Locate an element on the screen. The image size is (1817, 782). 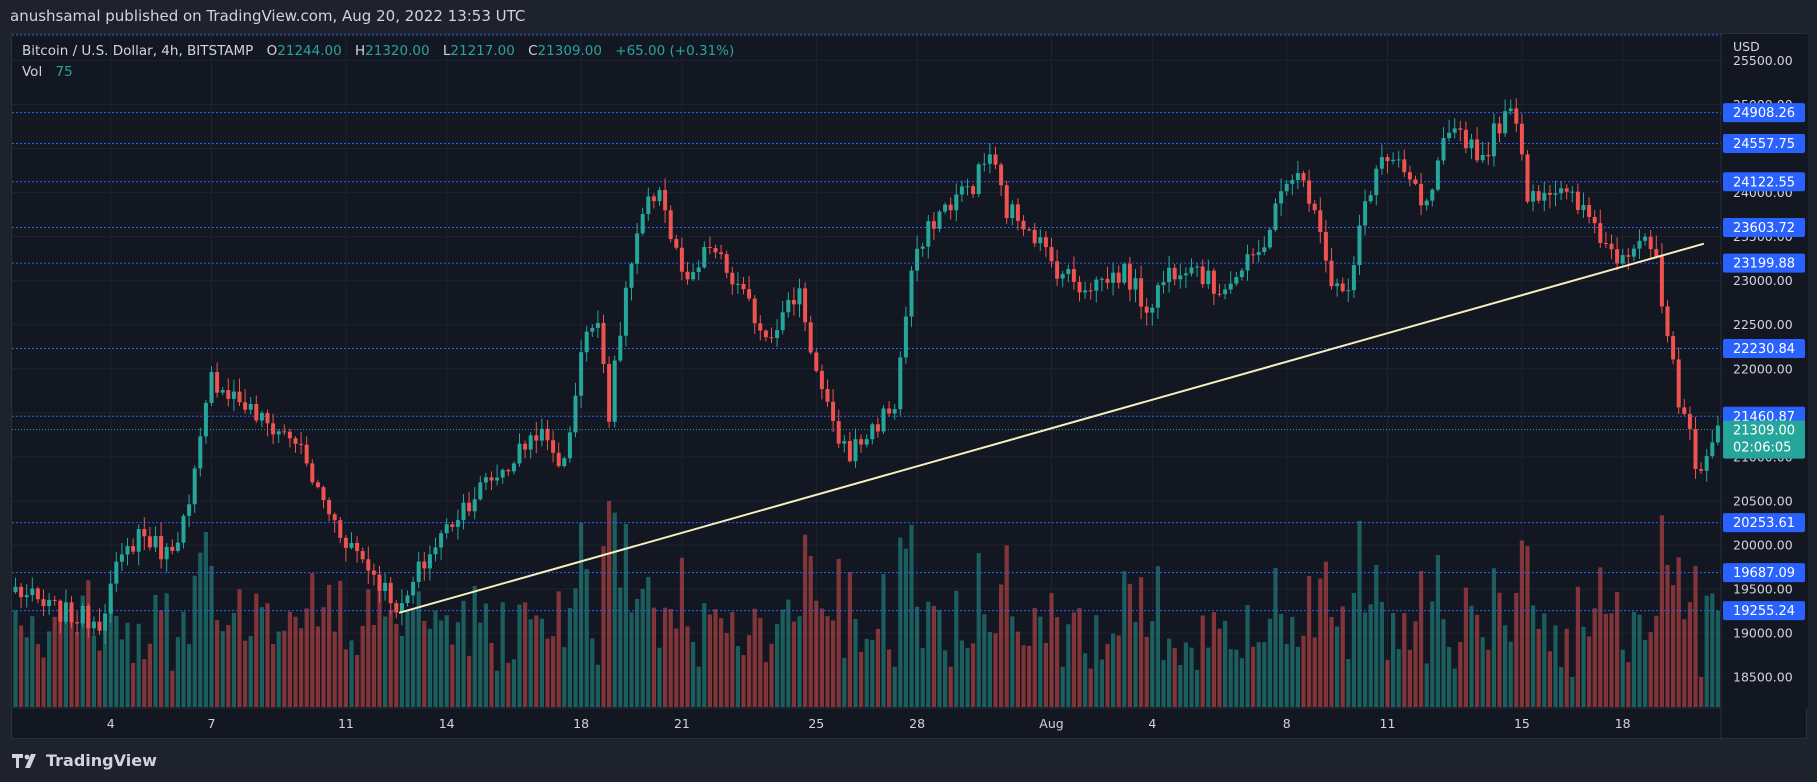
tradingview-logo: TradingView is located at coordinates (84, 760).